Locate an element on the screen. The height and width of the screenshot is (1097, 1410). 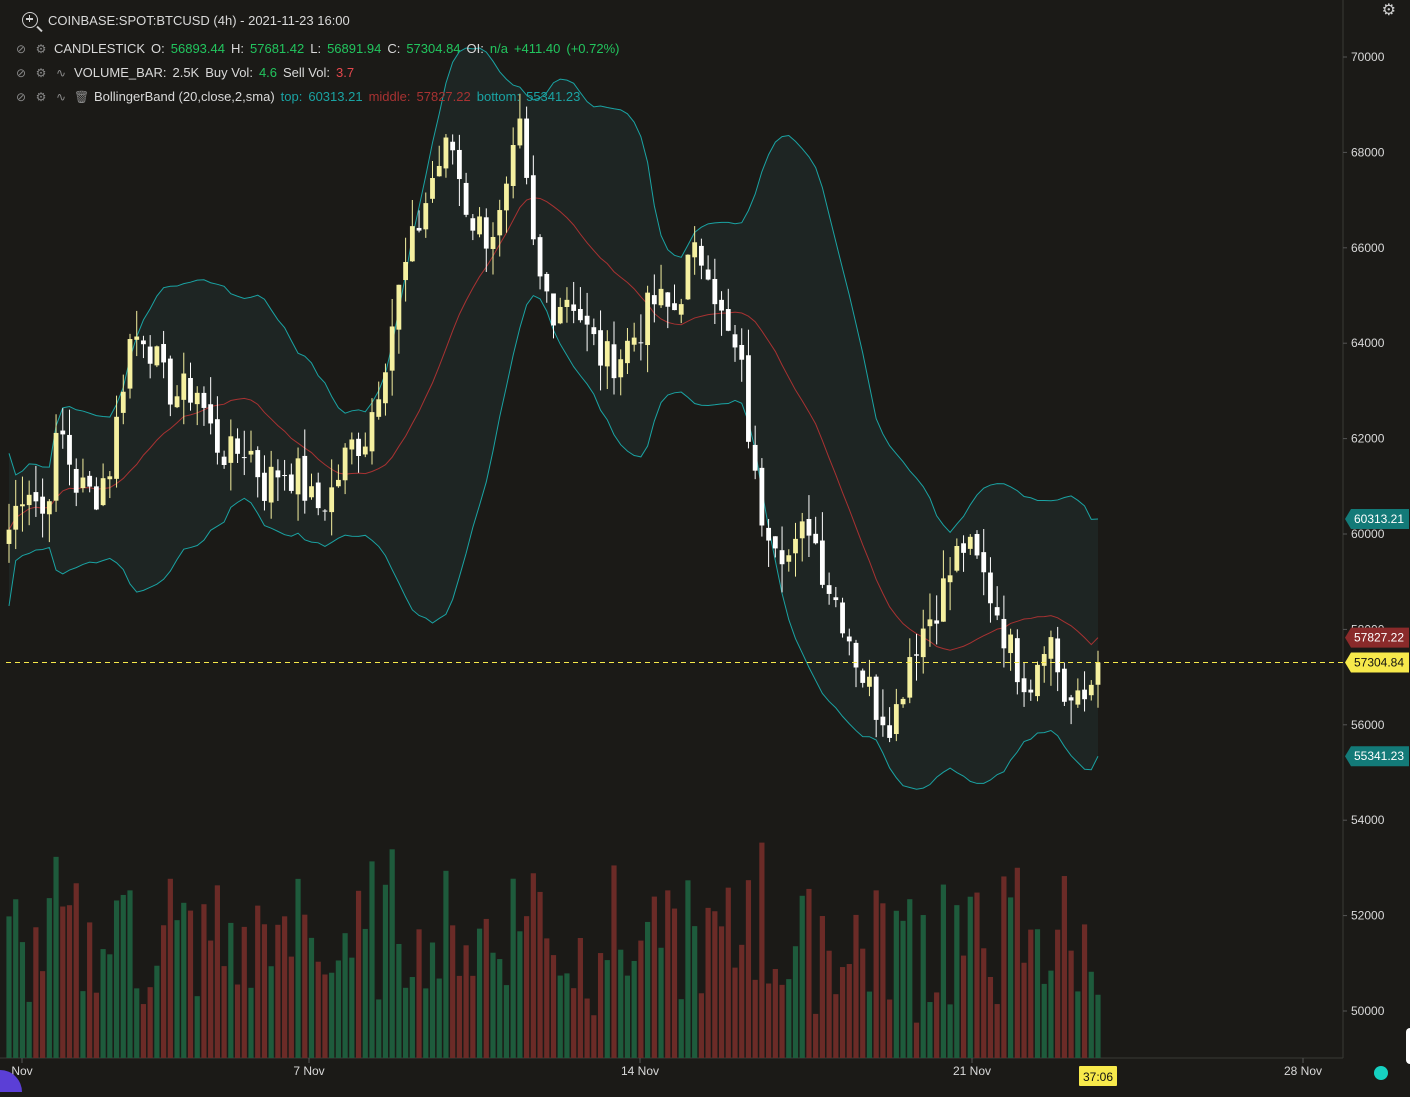
side-handle is located at coordinates (1408, 1046).